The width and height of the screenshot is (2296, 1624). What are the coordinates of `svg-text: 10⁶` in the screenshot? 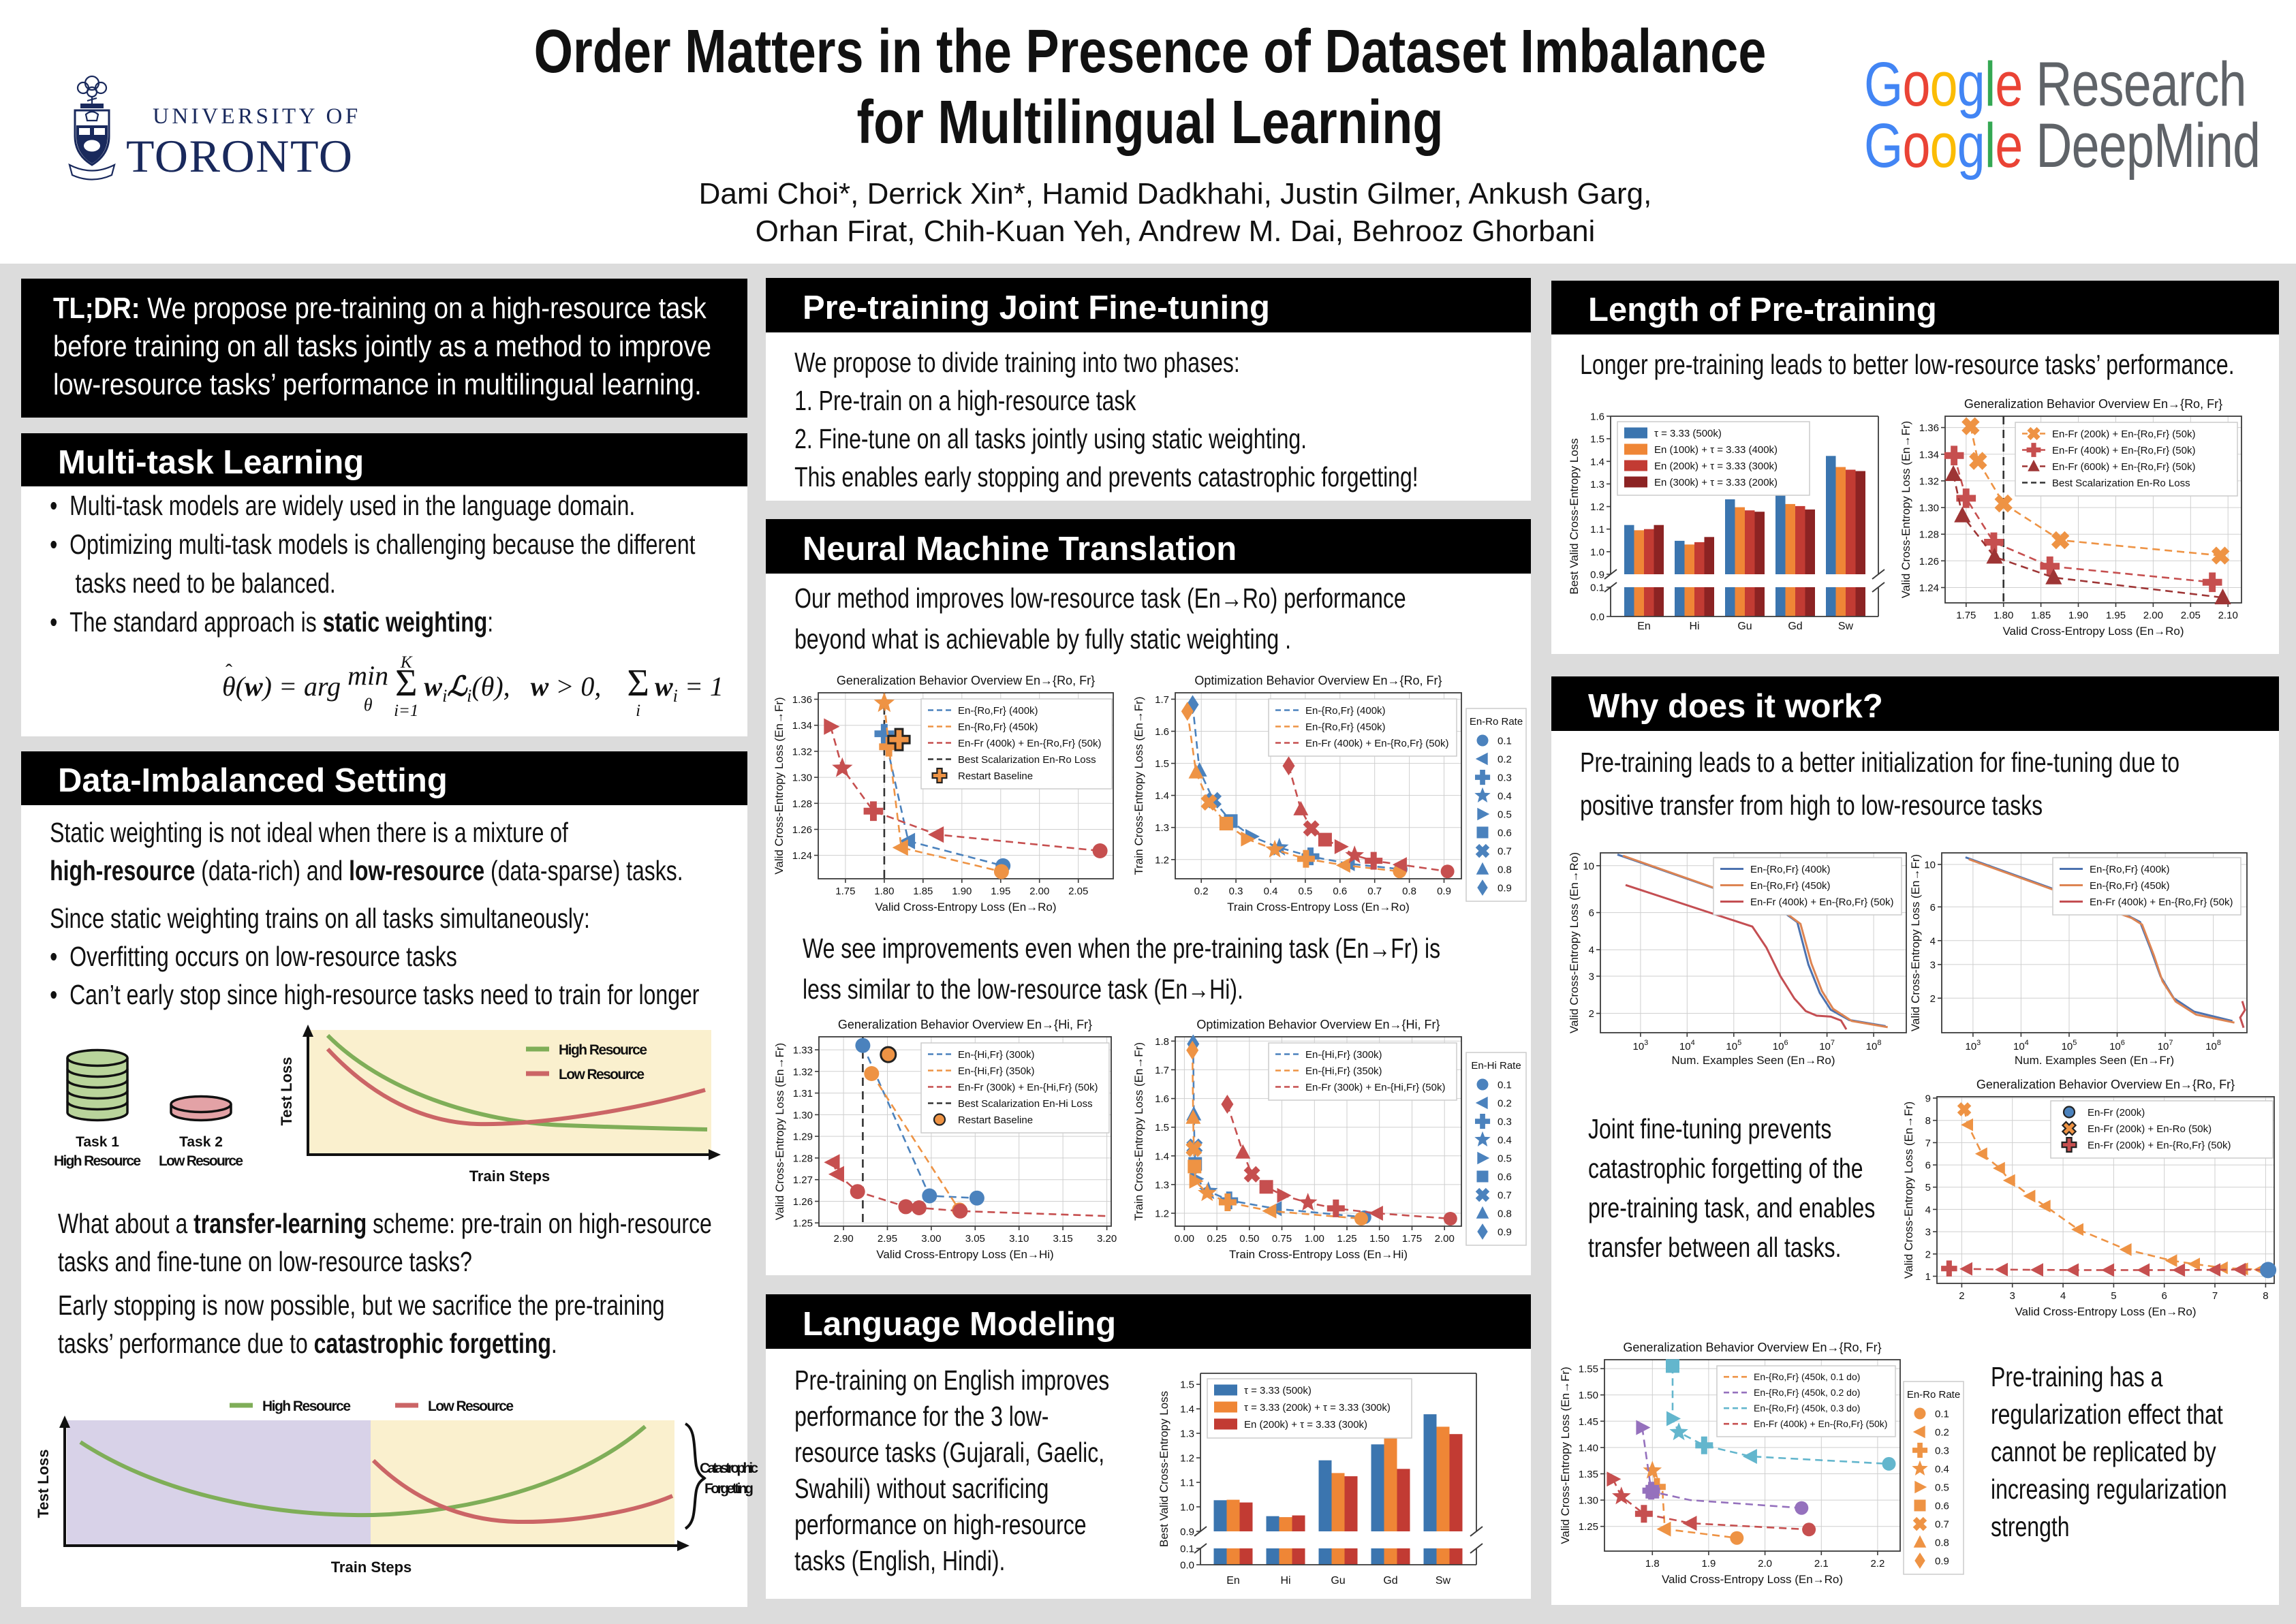 It's located at (1781, 1045).